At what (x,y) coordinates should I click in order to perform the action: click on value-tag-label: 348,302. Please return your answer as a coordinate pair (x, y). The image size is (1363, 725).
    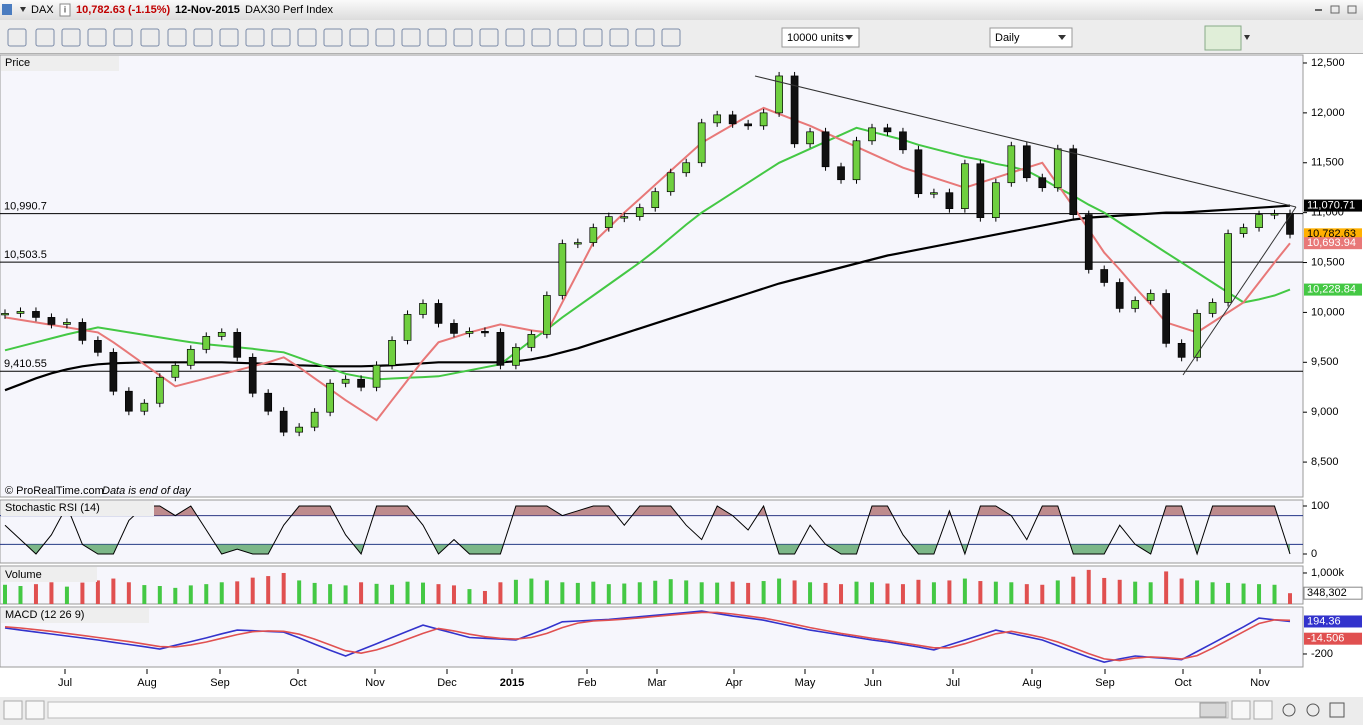
    Looking at the image, I should click on (1327, 593).